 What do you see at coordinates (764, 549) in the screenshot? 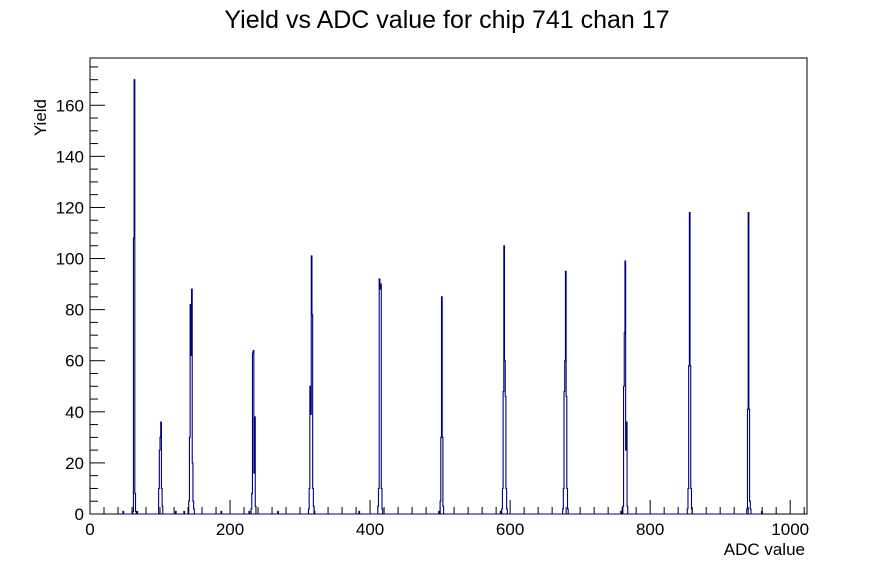
I see `x-axis-label: ADC value` at bounding box center [764, 549].